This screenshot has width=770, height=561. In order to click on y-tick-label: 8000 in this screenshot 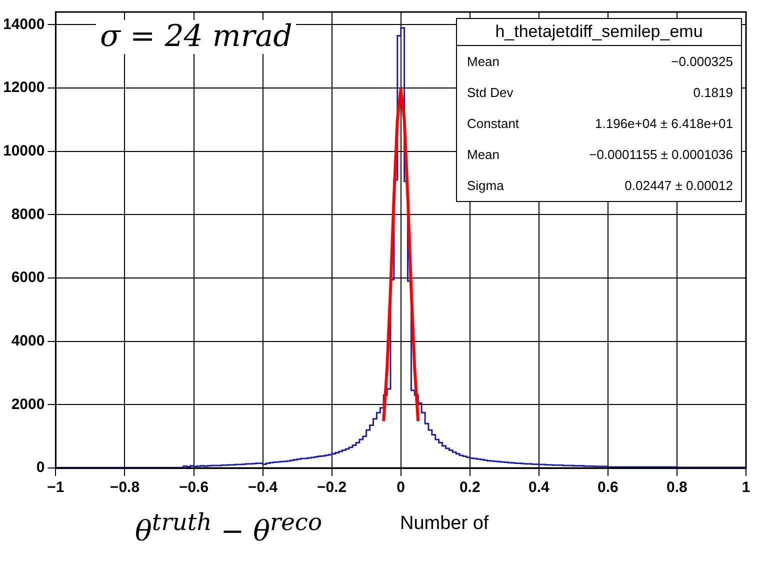, I will do `click(28, 214)`.